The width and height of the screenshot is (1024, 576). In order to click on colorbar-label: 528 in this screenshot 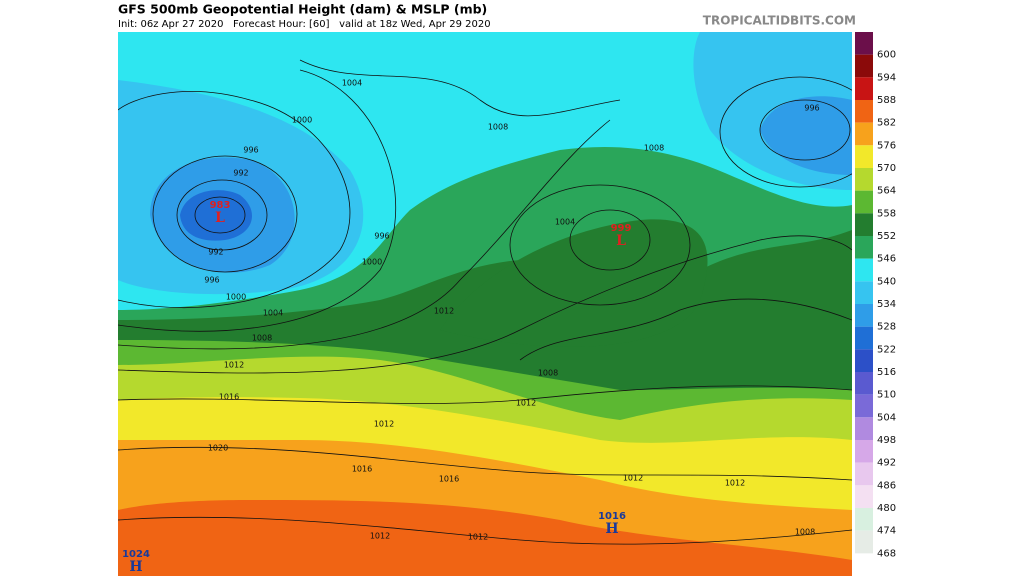, I will do `click(886, 327)`.